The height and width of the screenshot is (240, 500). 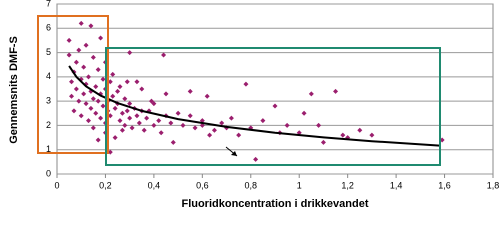 What do you see at coordinates (48, 125) in the screenshot?
I see `y-tick-label: 2` at bounding box center [48, 125].